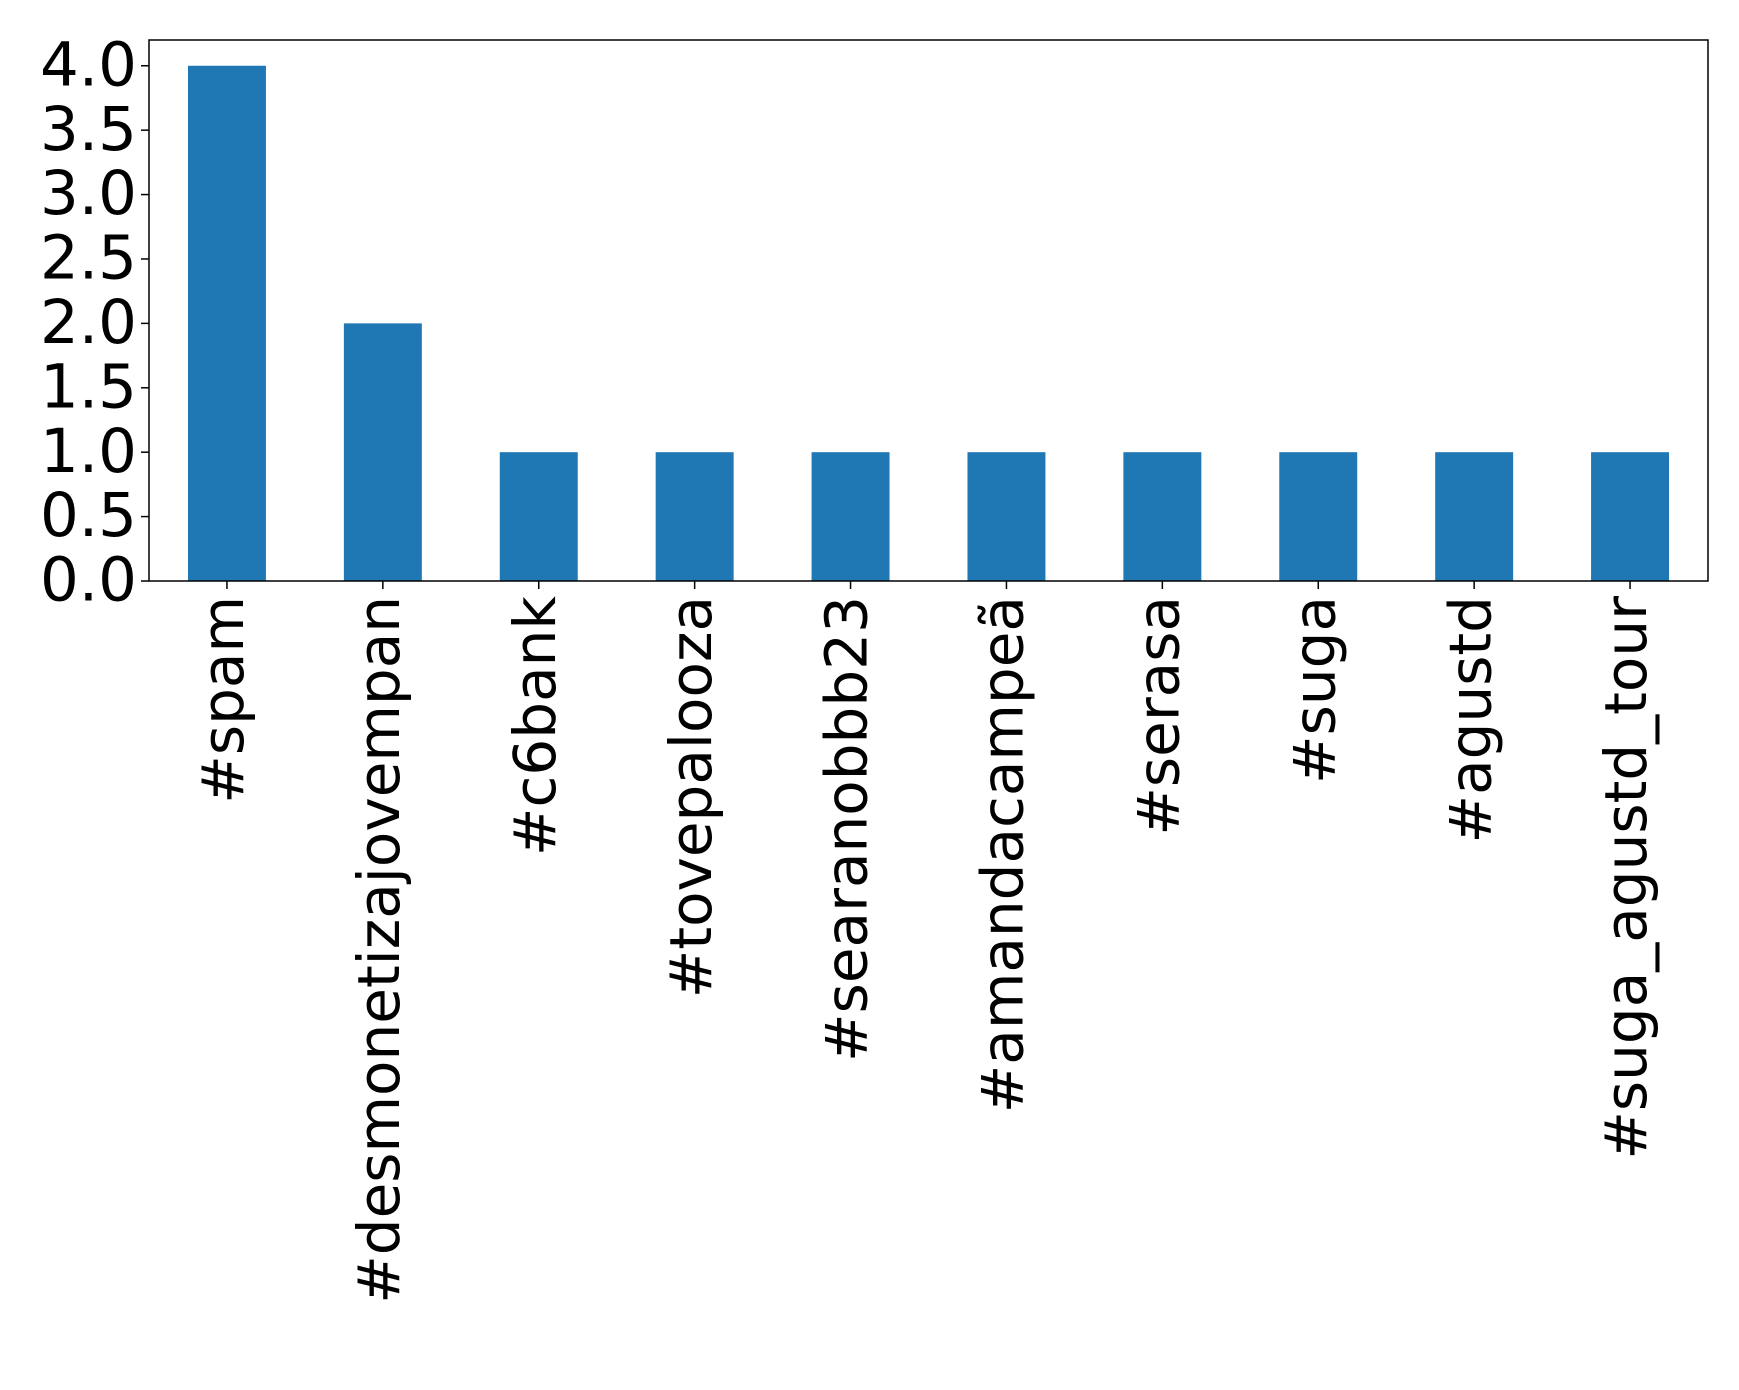 This screenshot has height=1390, width=1739. Describe the element at coordinates (847, 829) in the screenshot. I see `x-tick-label: #searanobbb23` at that location.